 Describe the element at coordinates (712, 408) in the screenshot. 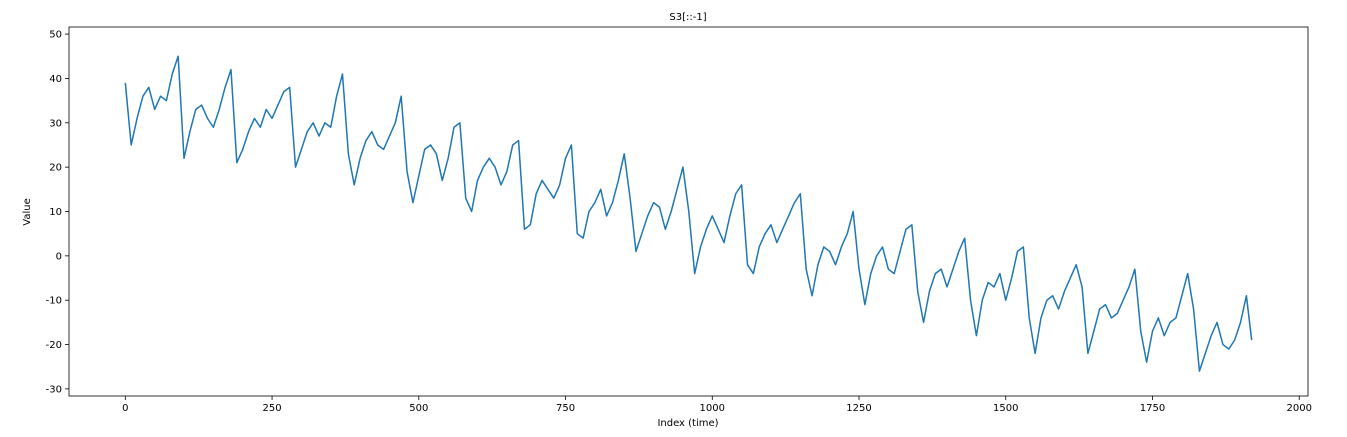

I see `x-tick-label: 1000` at that location.